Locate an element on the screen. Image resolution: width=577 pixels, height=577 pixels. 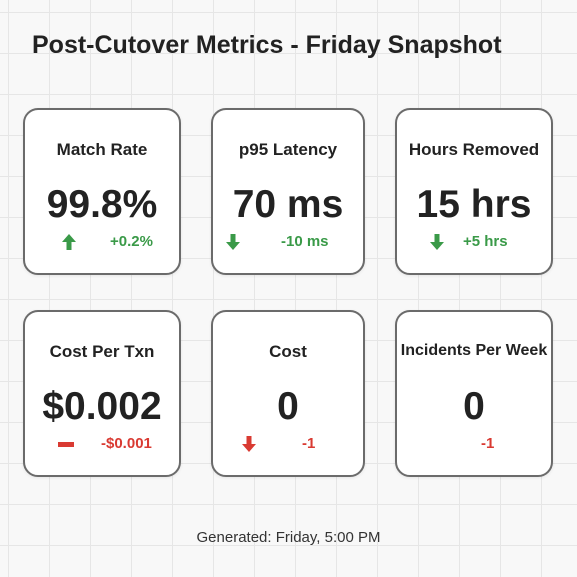
metric-label: Match Rate is located at coordinates (102, 149).